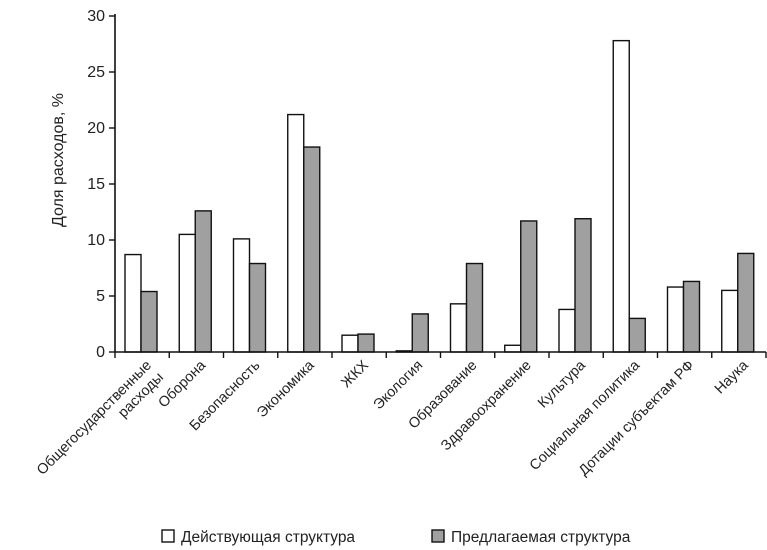  I want to click on x-category-label: Социальная политика, so click(585, 415).